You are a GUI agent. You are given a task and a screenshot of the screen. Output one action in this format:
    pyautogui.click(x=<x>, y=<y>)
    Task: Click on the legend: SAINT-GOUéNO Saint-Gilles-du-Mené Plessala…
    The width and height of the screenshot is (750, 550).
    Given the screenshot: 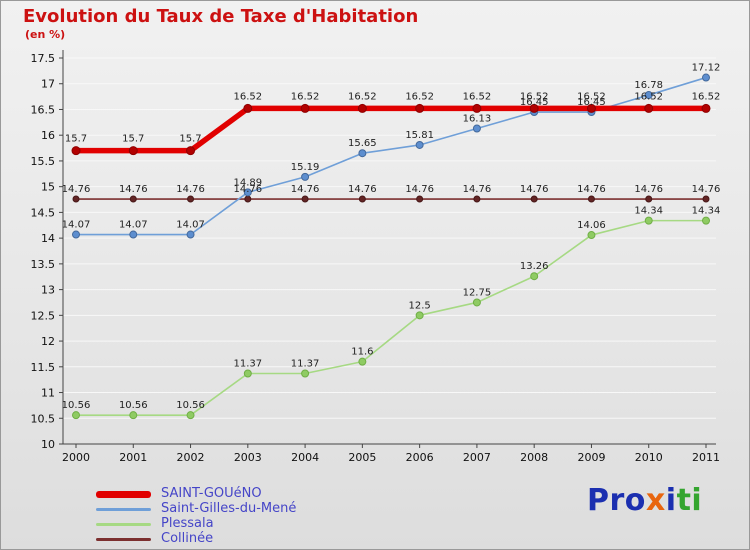 What is the action you would take?
    pyautogui.click(x=196, y=516)
    